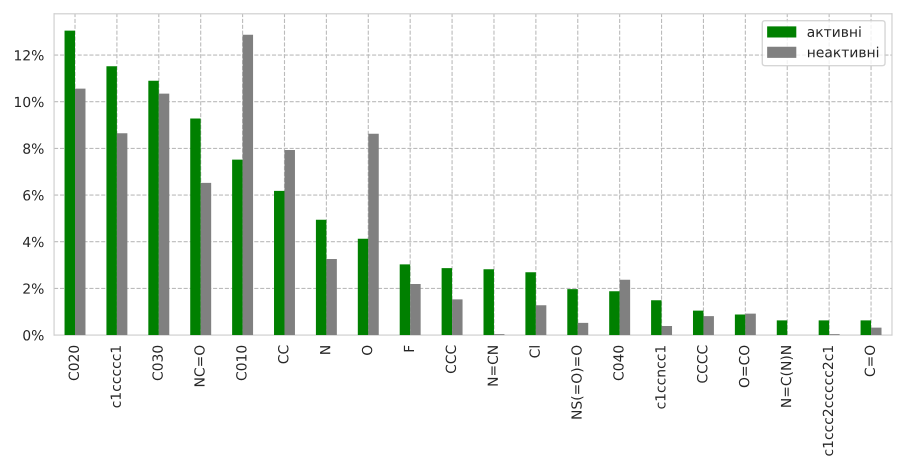 The width and height of the screenshot is (901, 459). What do you see at coordinates (451, 360) in the screenshot?
I see `x-tick-label: CCC` at bounding box center [451, 360].